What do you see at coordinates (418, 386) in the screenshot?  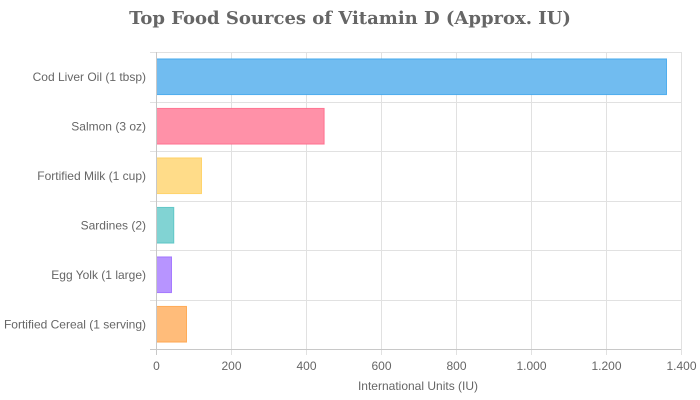 I see `x-axis-title: International Units (IU)` at bounding box center [418, 386].